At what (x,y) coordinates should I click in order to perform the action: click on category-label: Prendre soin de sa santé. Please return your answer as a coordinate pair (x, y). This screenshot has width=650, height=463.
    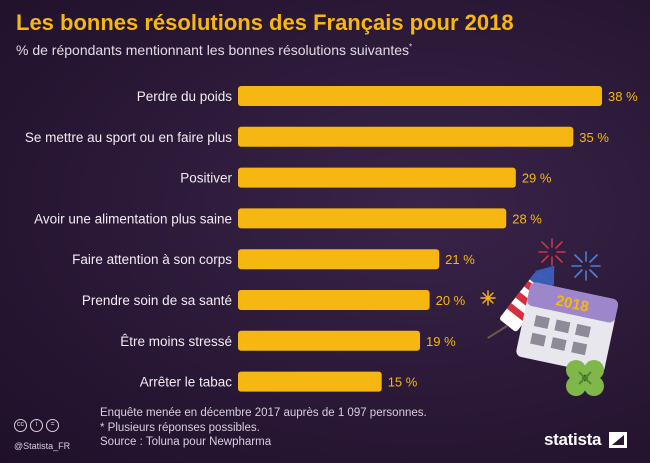
    Looking at the image, I should click on (157, 300).